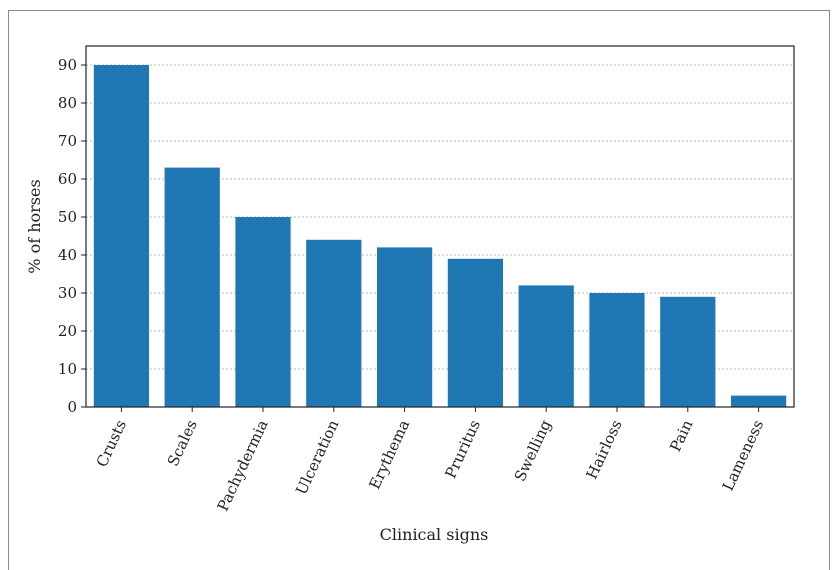 The width and height of the screenshot is (834, 570). I want to click on bar-crusts, so click(121, 236).